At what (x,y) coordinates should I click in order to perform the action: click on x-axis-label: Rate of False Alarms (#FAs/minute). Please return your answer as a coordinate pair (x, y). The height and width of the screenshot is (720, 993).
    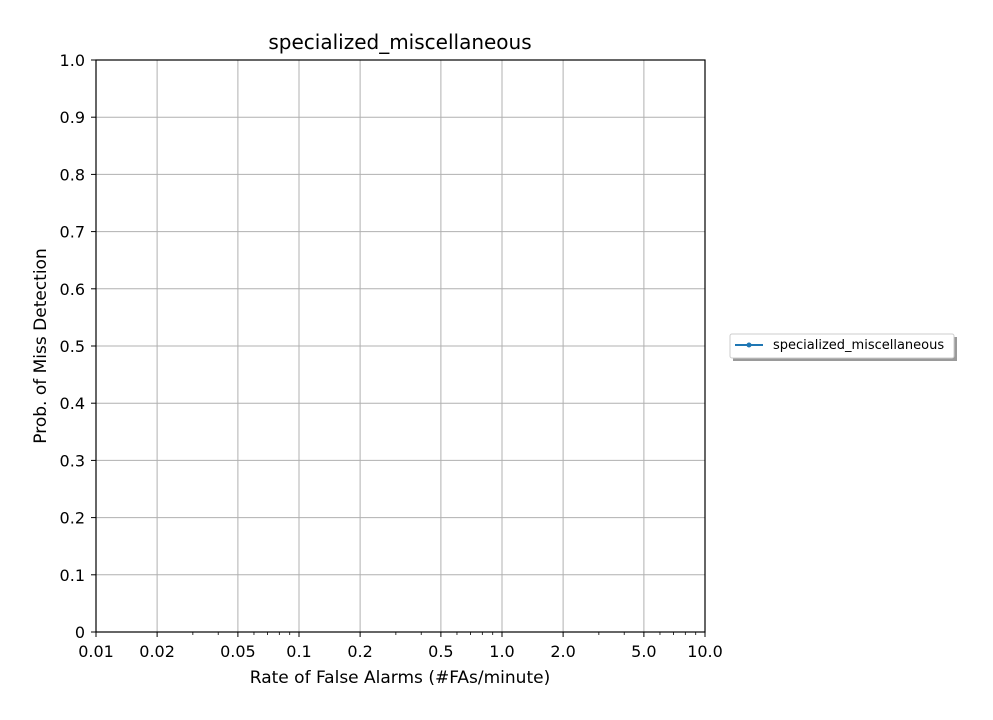
    Looking at the image, I should click on (400, 678).